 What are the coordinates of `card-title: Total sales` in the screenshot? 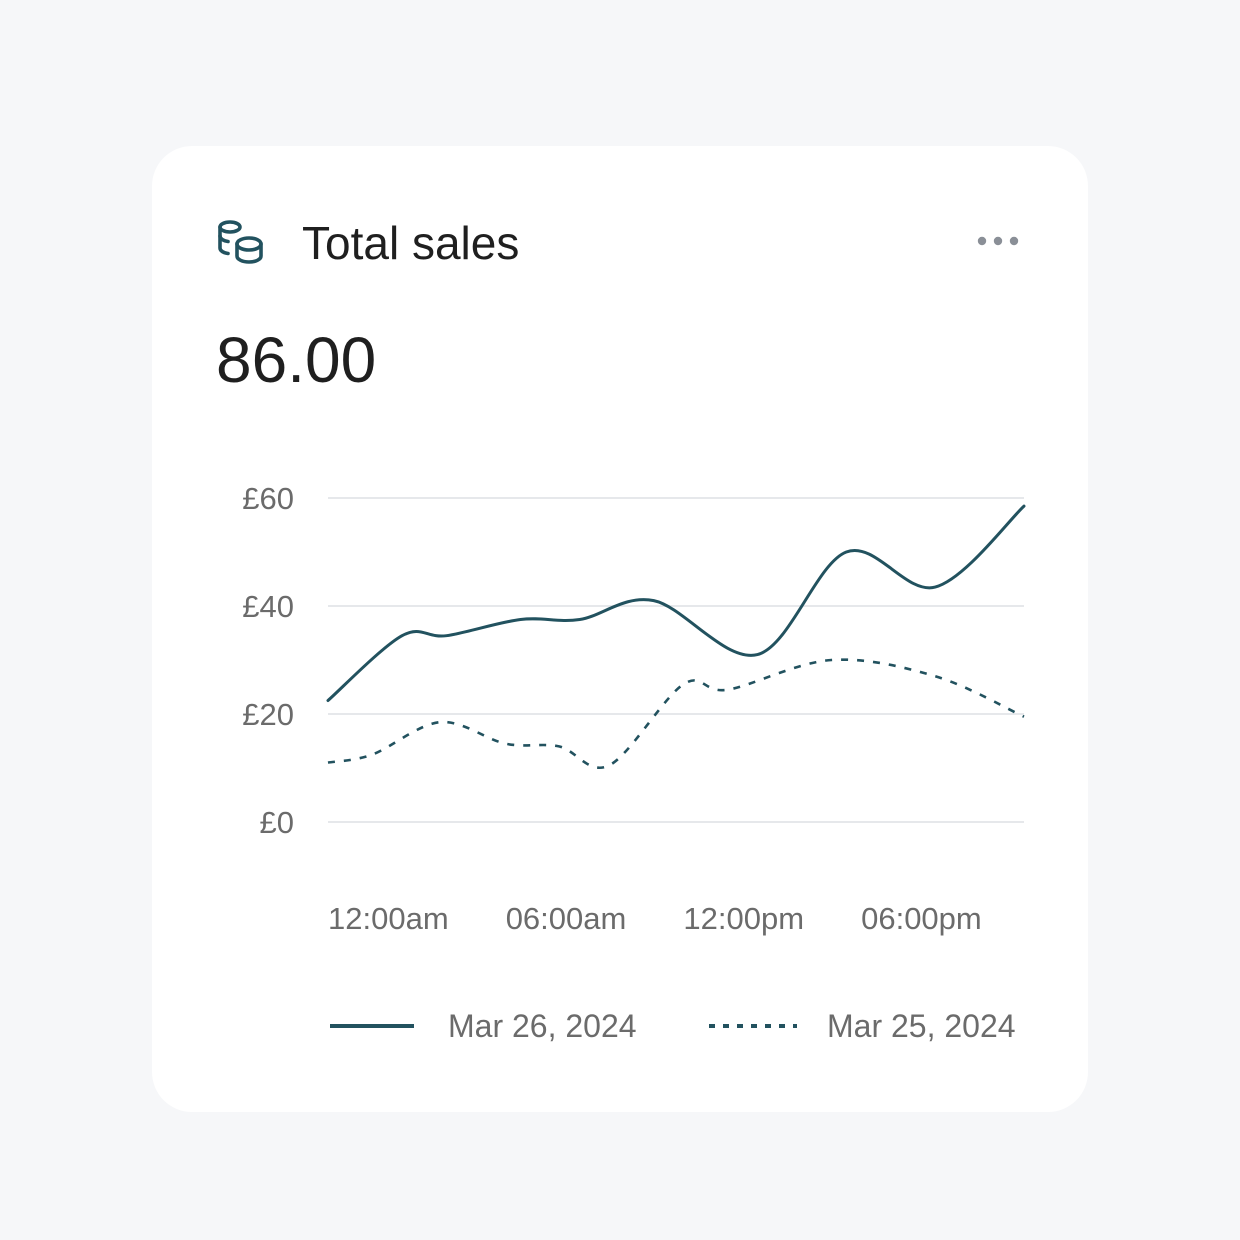 It's located at (411, 243).